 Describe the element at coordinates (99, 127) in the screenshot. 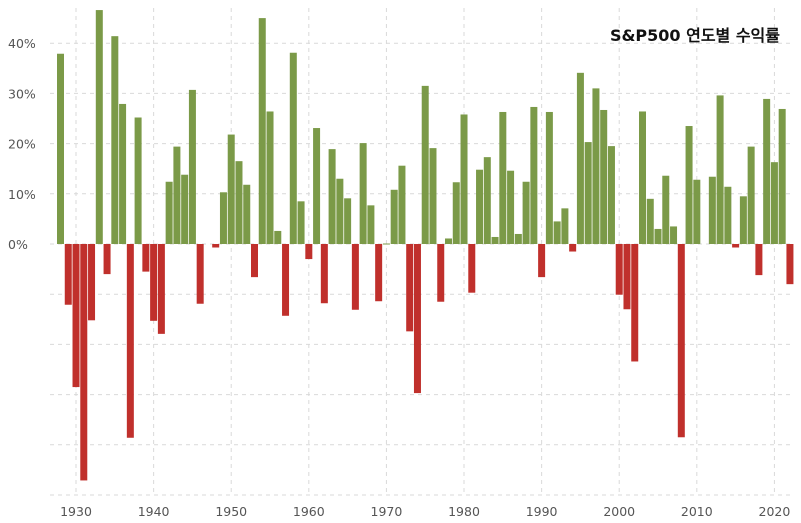

I see `bar-1933` at that location.